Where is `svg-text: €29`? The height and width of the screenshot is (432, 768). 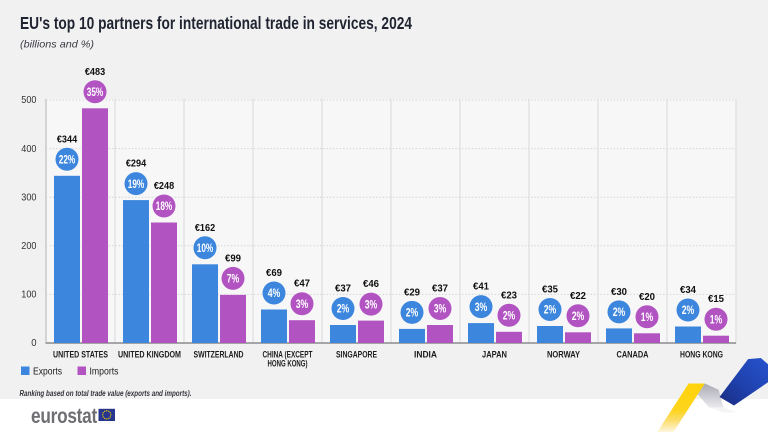 svg-text: €29 is located at coordinates (412, 292).